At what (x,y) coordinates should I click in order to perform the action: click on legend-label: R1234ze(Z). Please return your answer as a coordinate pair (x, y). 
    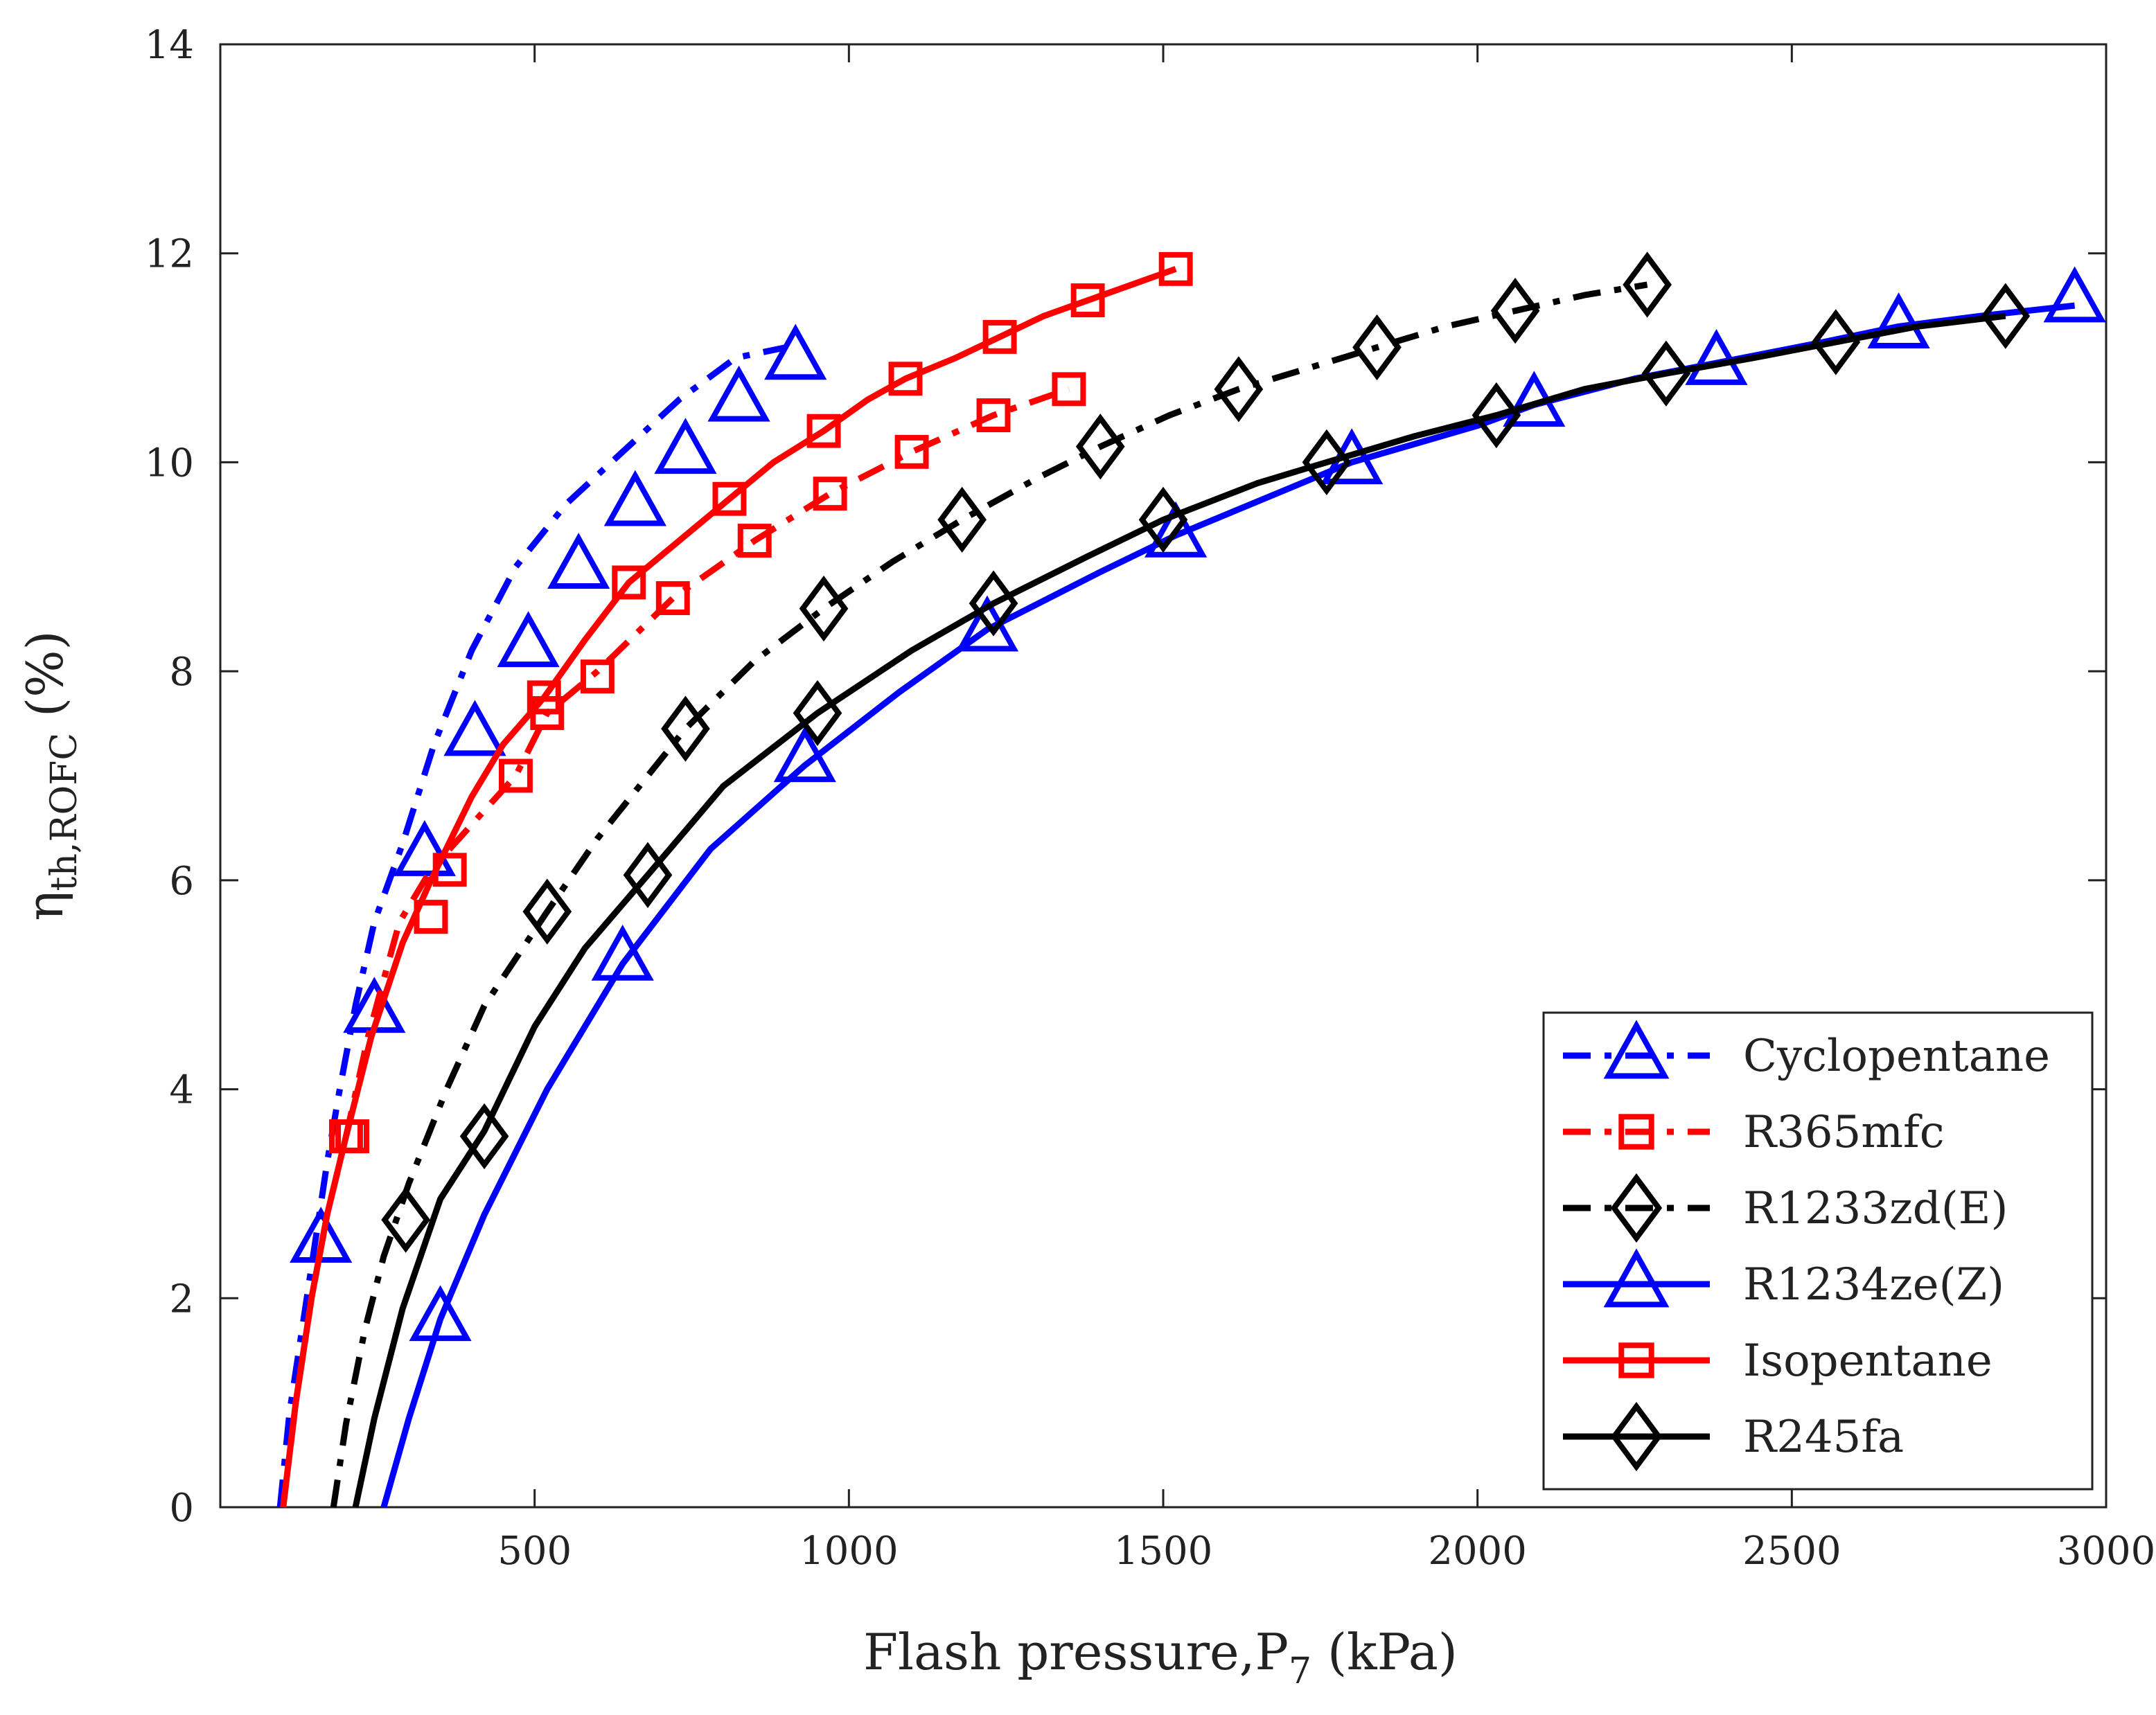
    Looking at the image, I should click on (1873, 1284).